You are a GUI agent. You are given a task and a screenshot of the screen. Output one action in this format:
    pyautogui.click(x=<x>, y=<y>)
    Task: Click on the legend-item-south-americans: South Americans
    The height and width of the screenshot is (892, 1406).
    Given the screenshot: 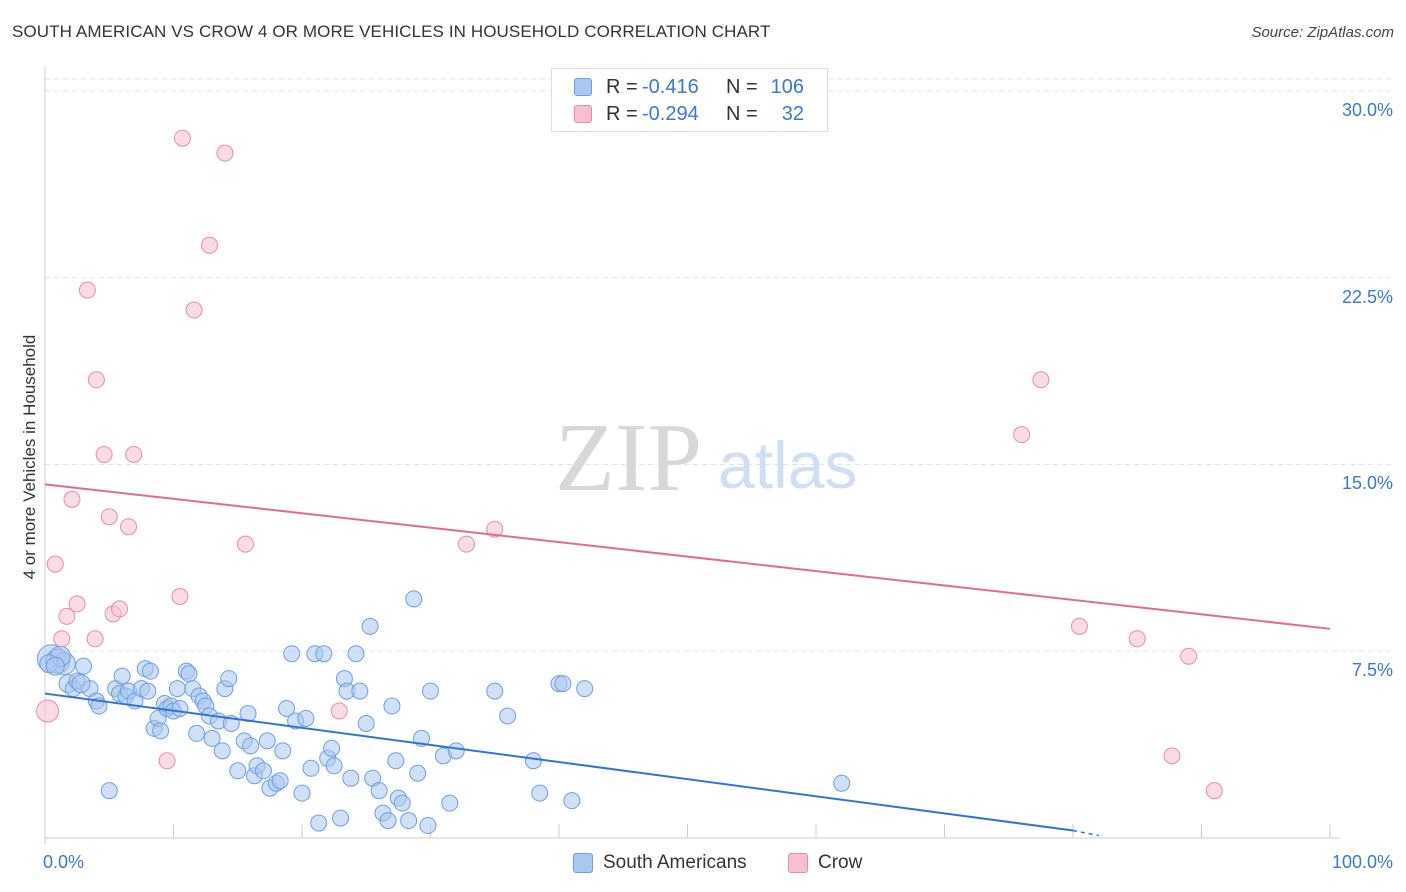 What is the action you would take?
    pyautogui.click(x=660, y=863)
    